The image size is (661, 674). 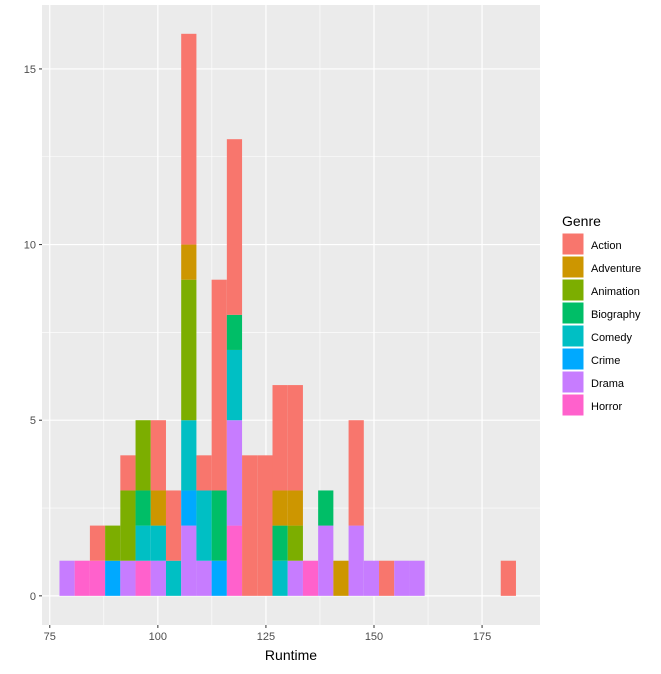 I want to click on legend-key-horror, so click(x=573, y=405).